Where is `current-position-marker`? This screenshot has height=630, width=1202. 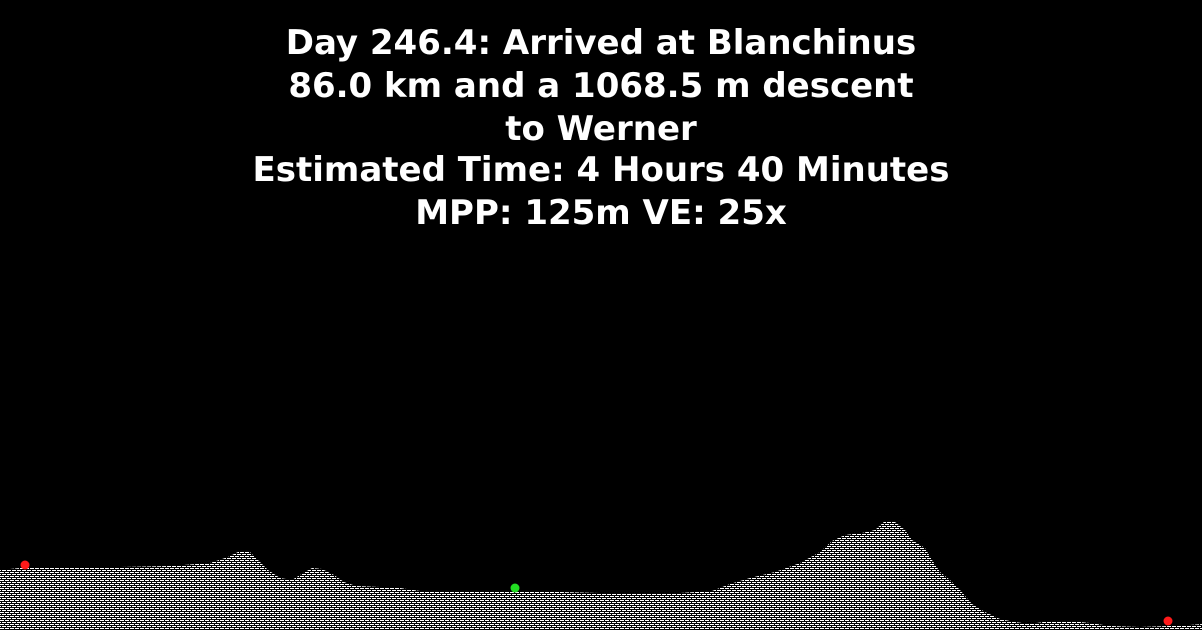
current-position-marker is located at coordinates (515, 588).